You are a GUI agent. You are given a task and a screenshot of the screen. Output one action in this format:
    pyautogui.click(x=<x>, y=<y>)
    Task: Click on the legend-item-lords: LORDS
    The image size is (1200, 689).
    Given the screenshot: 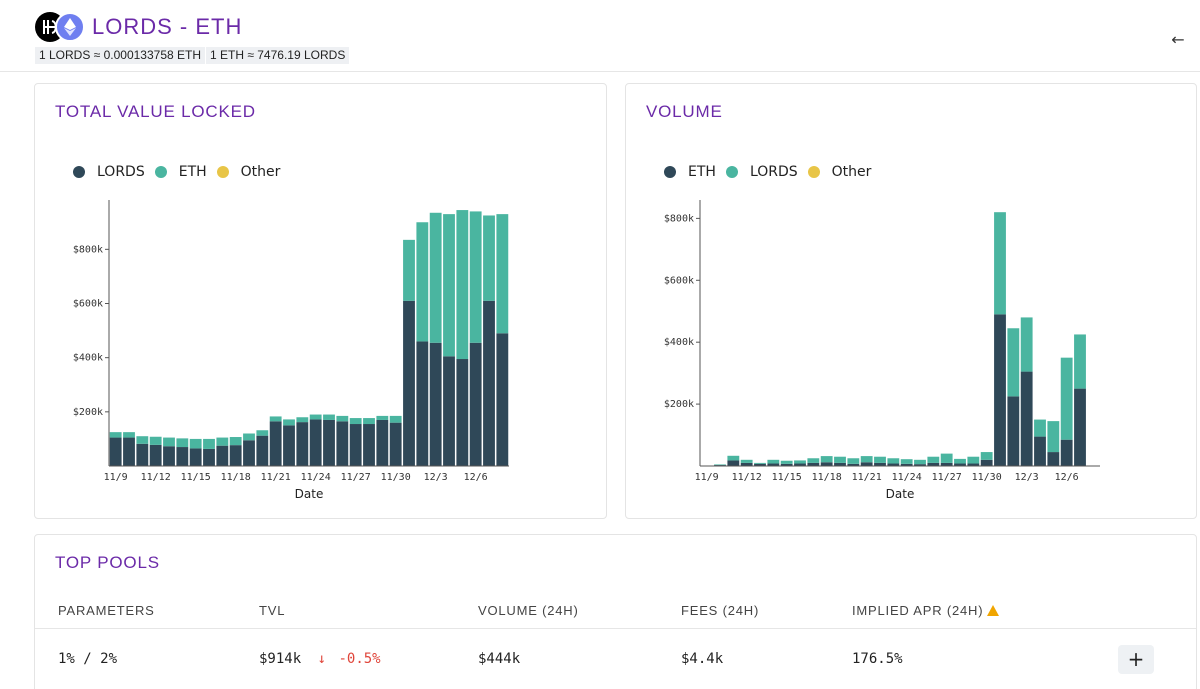 What is the action you would take?
    pyautogui.click(x=761, y=172)
    